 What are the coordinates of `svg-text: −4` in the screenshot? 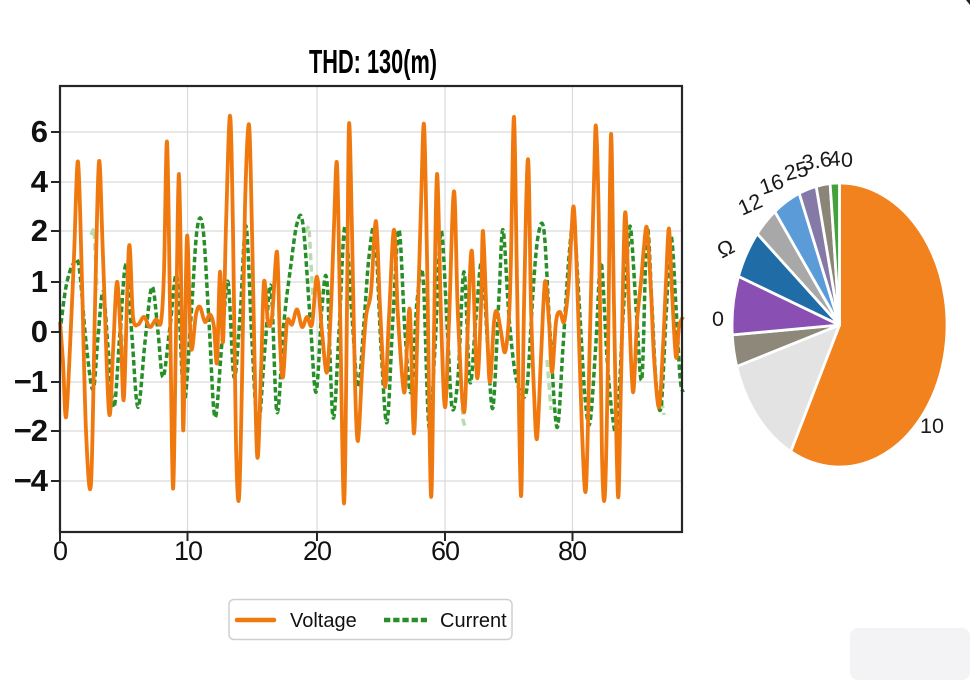 It's located at (31, 480).